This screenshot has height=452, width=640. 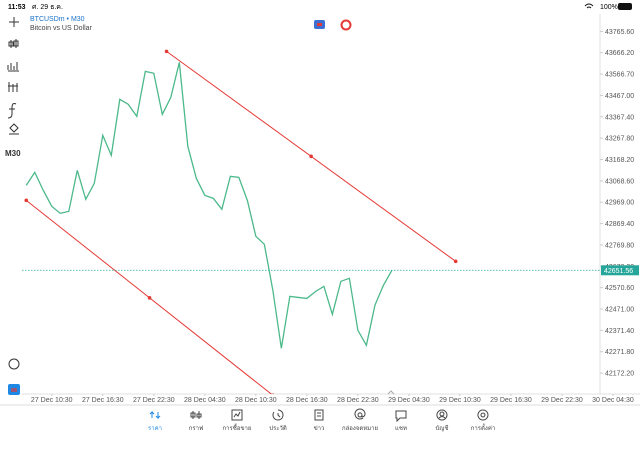 What do you see at coordinates (57, 19) in the screenshot?
I see `symbol: BTCUSDm • M30` at bounding box center [57, 19].